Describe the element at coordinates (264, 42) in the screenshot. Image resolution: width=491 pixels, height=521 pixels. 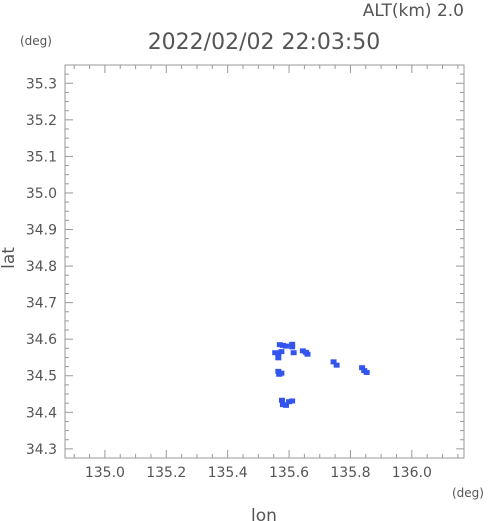
I see `datetime-title: 2022/02/02 22:03:50` at that location.